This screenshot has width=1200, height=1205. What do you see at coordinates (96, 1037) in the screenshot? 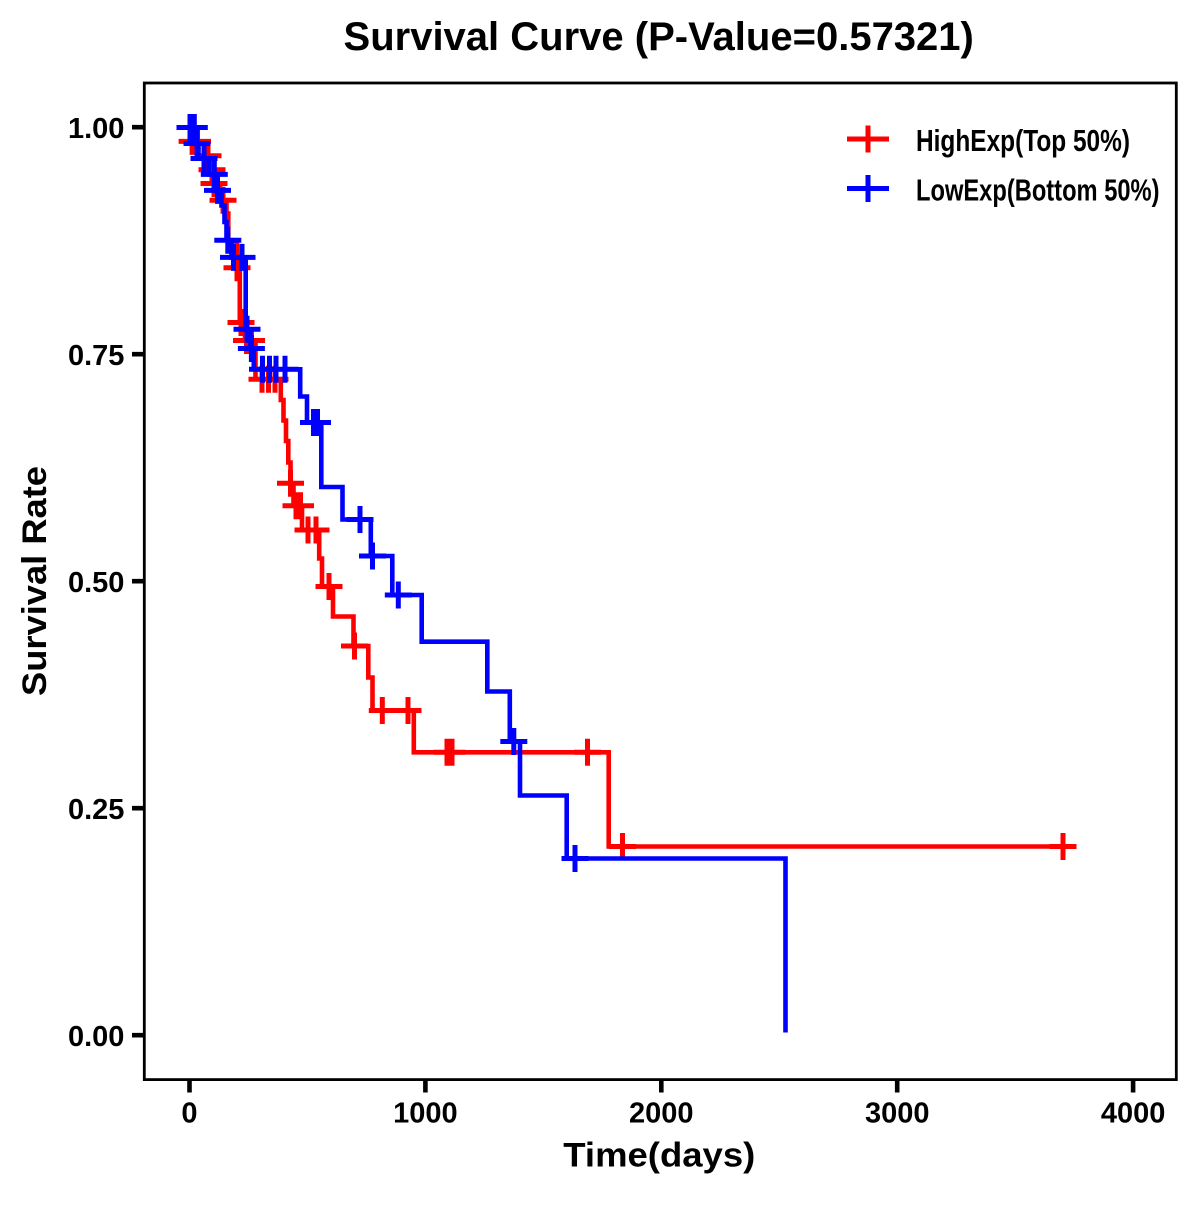
I see `svg-text: 0.00` at bounding box center [96, 1037].